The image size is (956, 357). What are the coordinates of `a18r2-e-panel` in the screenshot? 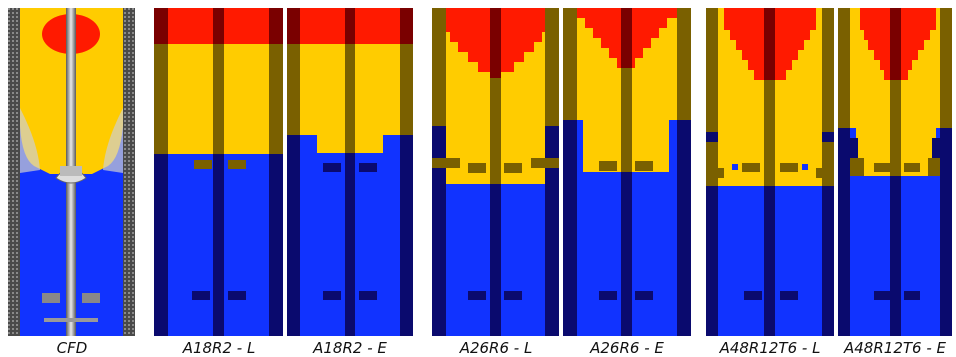 It's located at (350, 172).